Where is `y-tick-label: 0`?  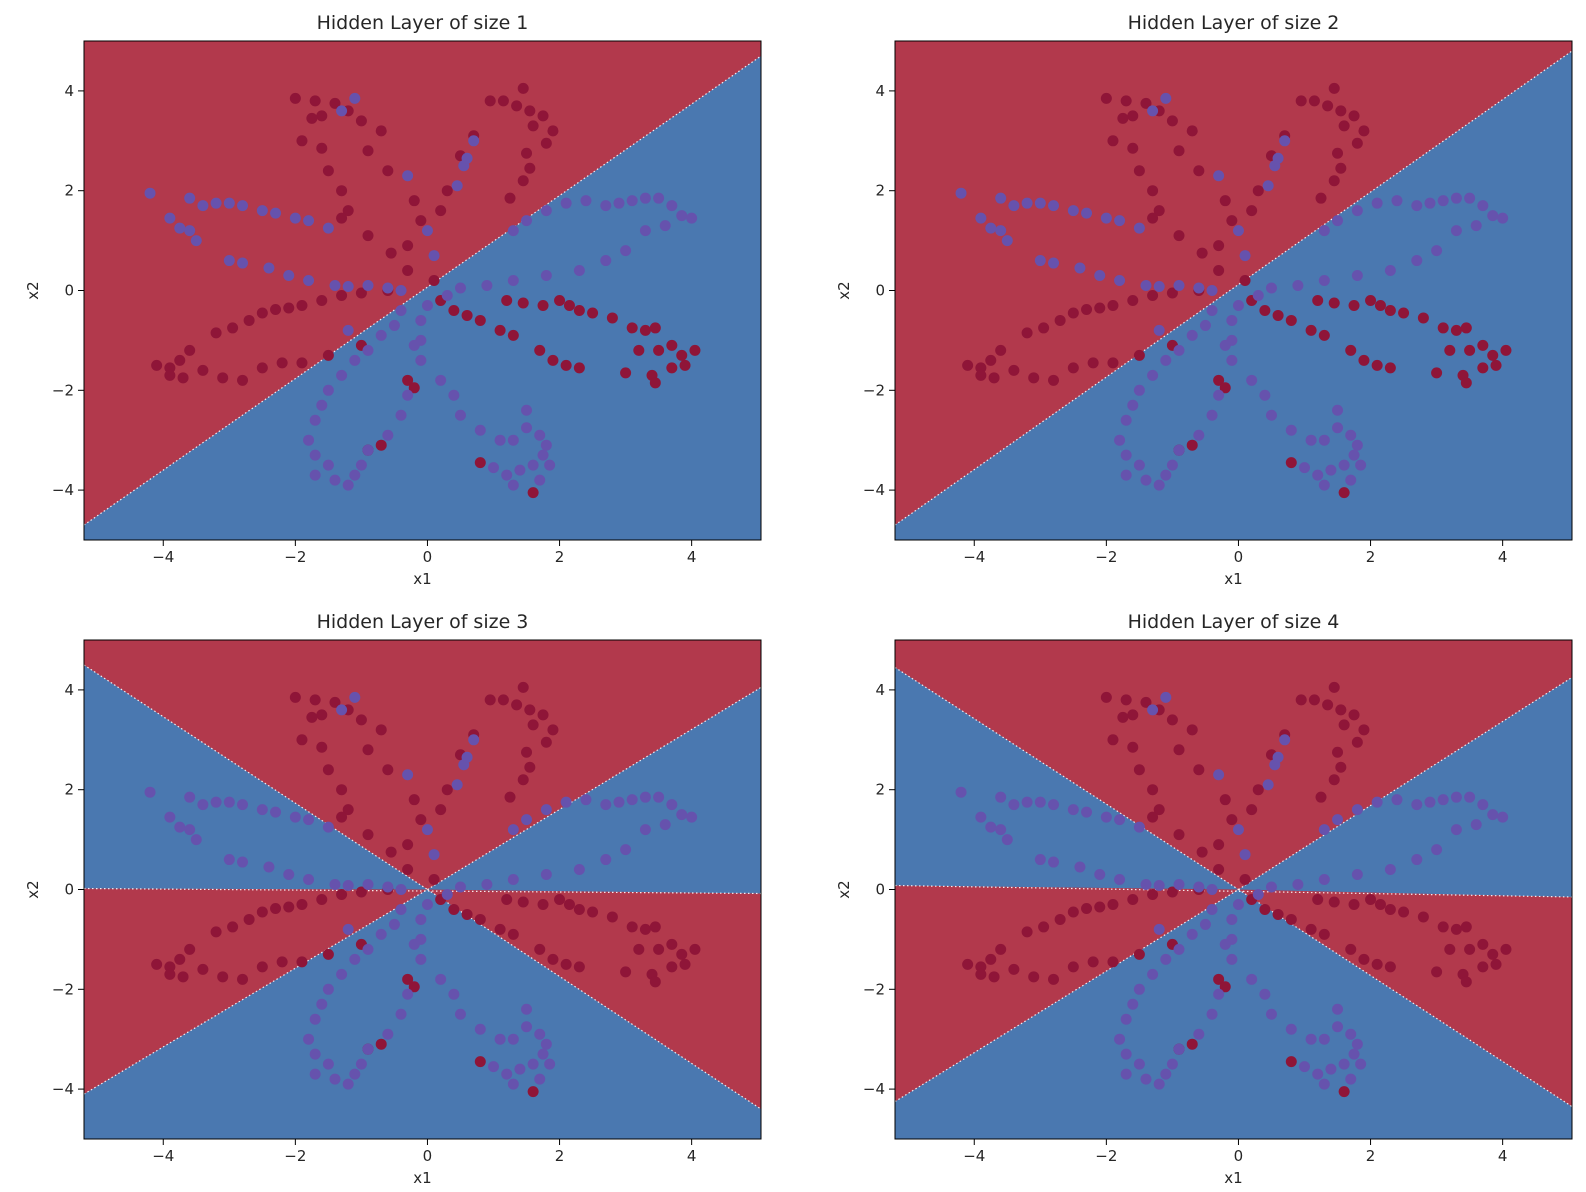 y-tick-label: 0 is located at coordinates (69, 890).